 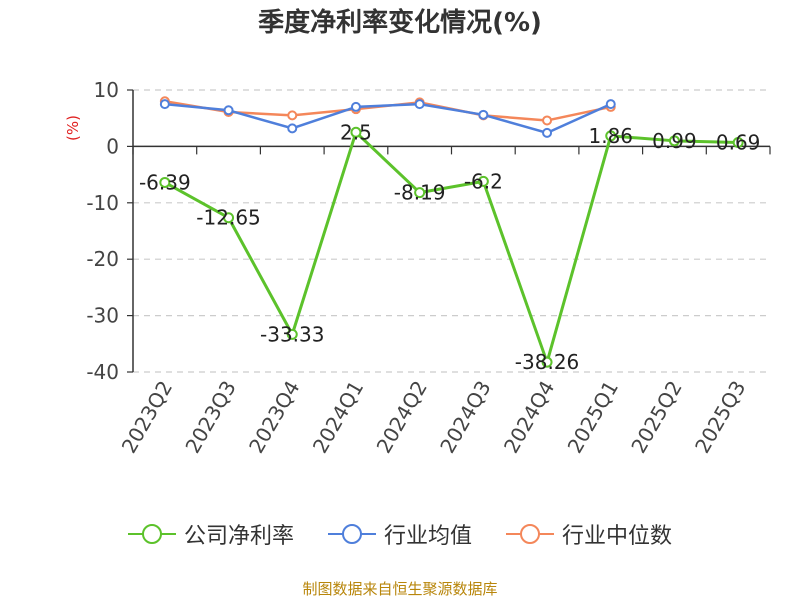 What do you see at coordinates (238, 536) in the screenshot?
I see `legend-label: 公司净利率` at bounding box center [238, 536].